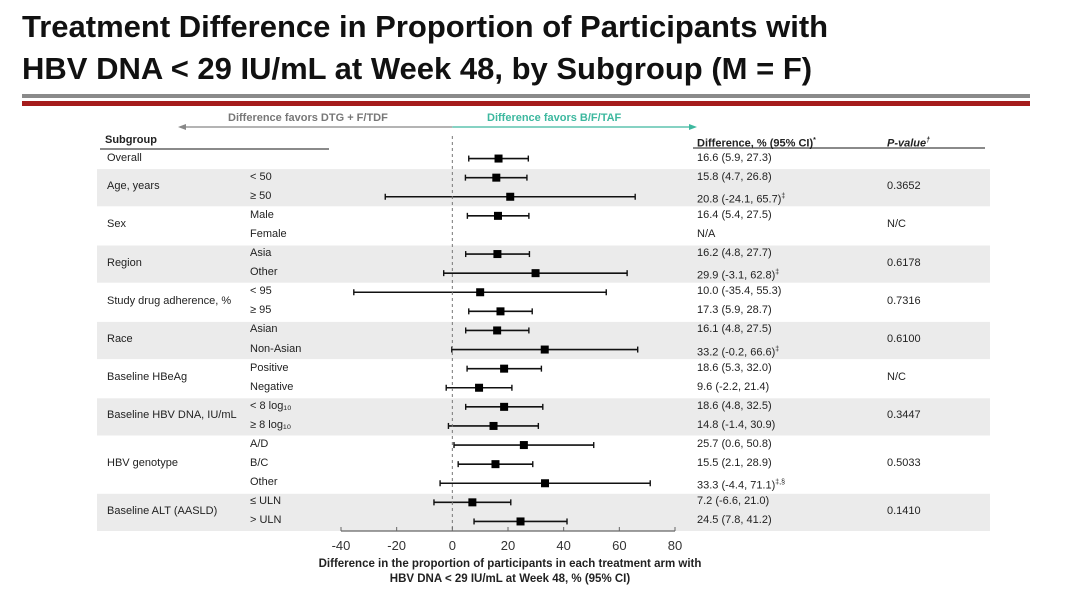 Image resolution: width=1080 pixels, height=594 pixels. I want to click on subgroup-level-label: Positive, so click(269, 367).